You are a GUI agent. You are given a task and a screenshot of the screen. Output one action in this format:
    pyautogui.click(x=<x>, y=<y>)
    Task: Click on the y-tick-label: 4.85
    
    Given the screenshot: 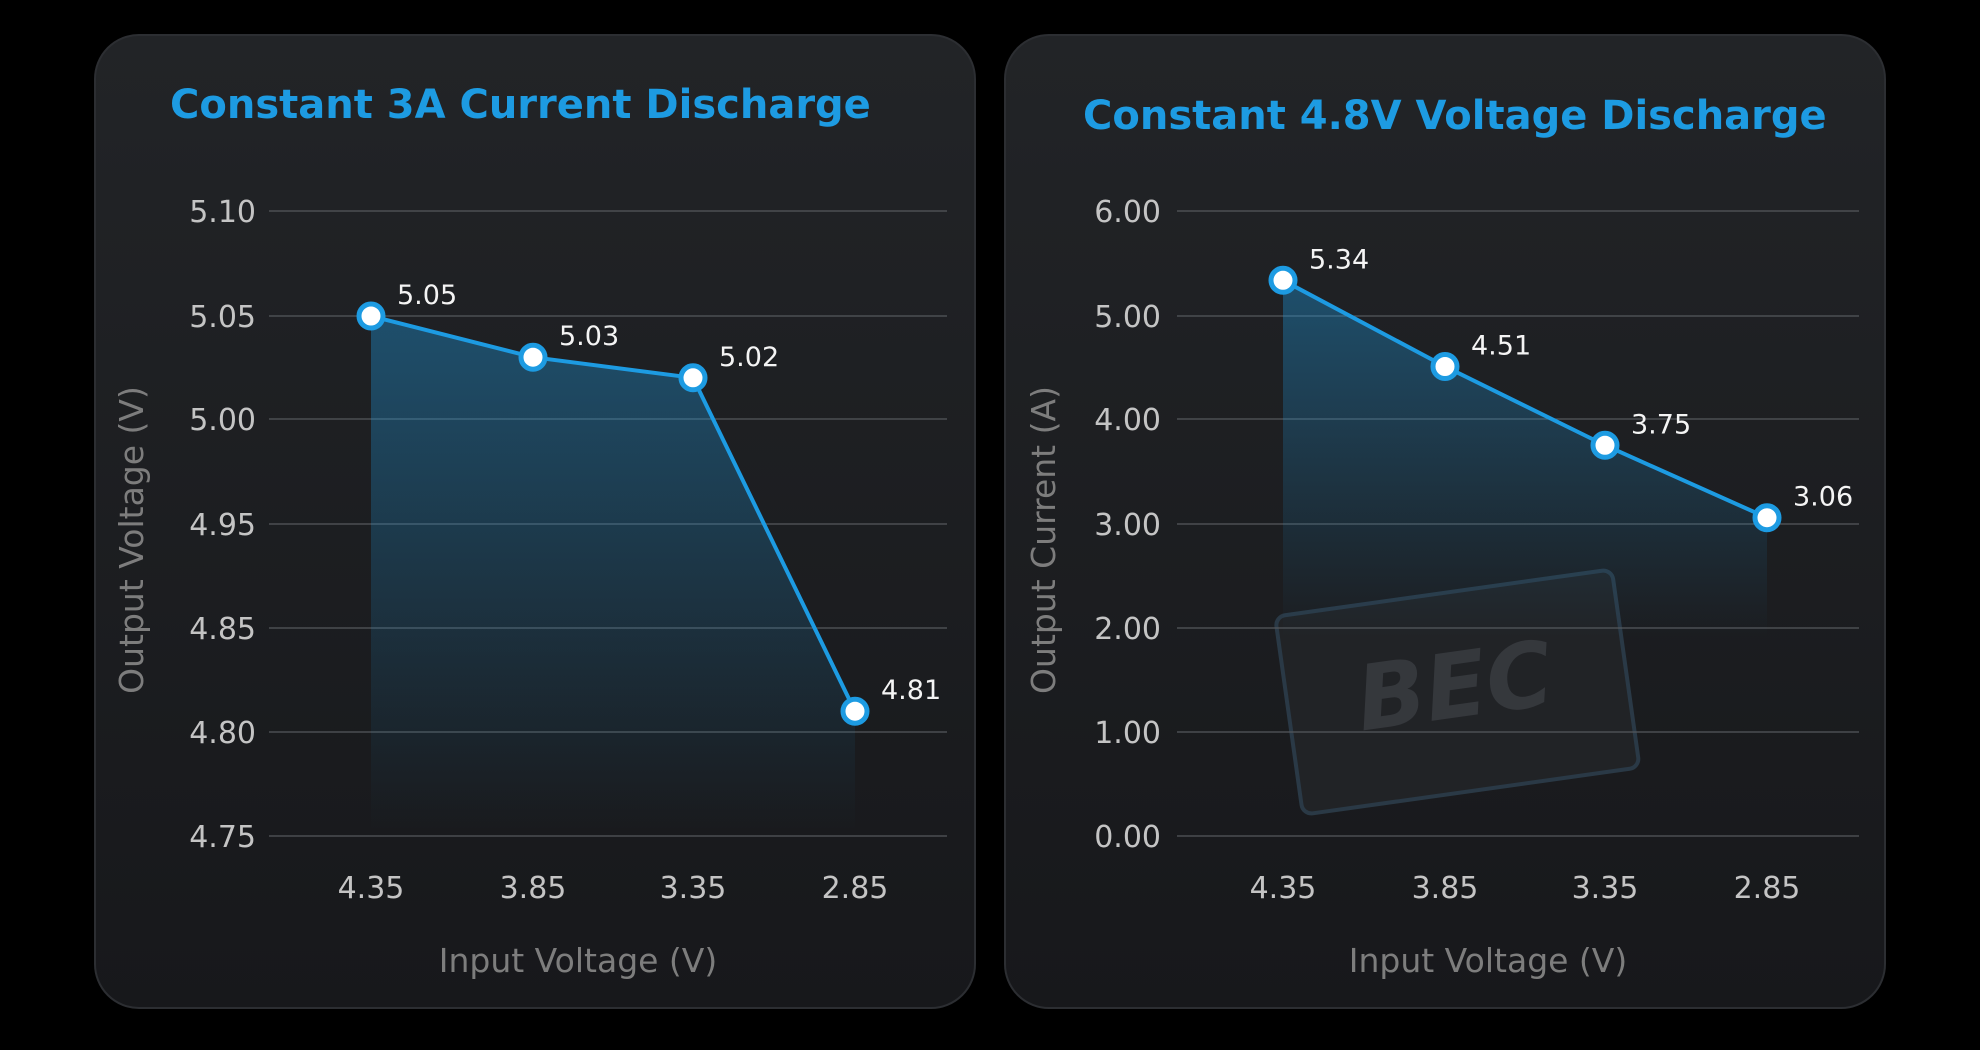 What is the action you would take?
    pyautogui.click(x=222, y=629)
    